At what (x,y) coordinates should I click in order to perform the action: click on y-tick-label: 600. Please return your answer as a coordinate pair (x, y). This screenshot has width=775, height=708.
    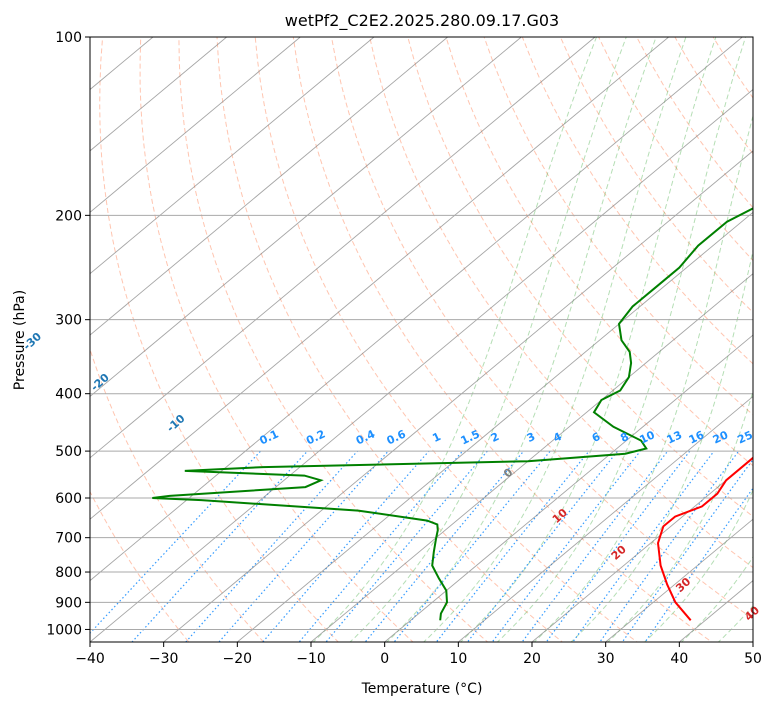
    Looking at the image, I should click on (68, 499).